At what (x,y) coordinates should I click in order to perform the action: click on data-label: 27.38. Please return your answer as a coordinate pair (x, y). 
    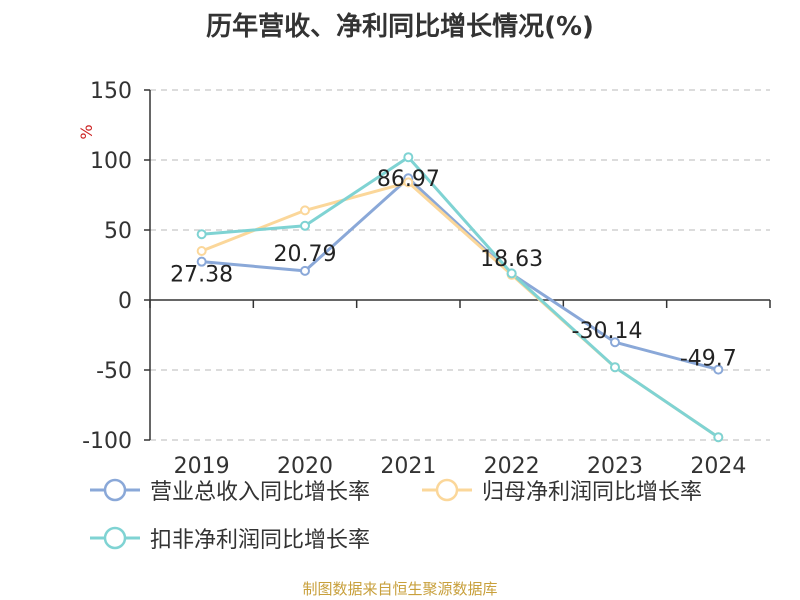
    Looking at the image, I should click on (201, 275).